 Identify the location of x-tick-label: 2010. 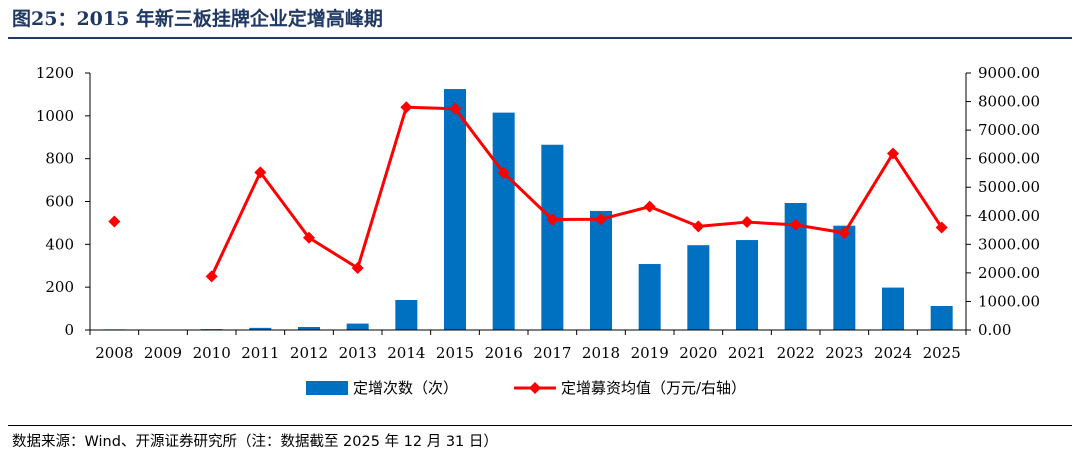
(212, 353).